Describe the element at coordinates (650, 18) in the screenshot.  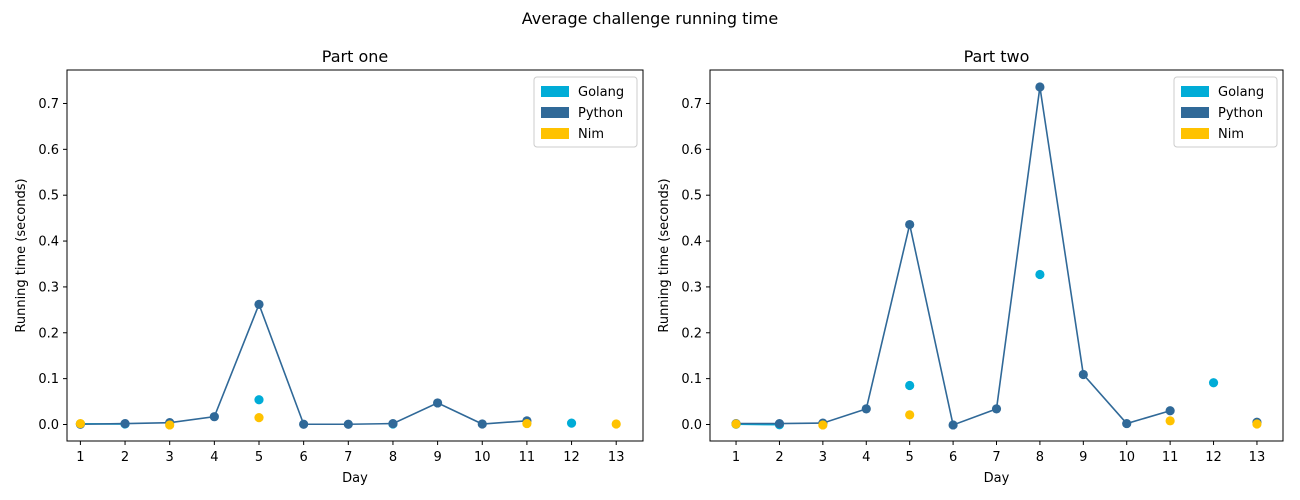
I see `figure-title: Average challenge running time` at that location.